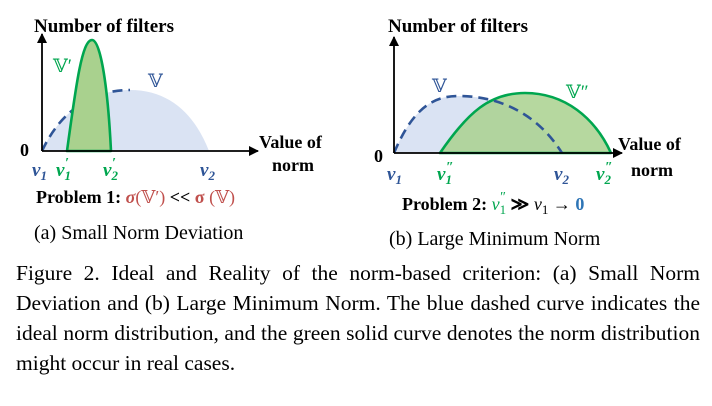  Describe the element at coordinates (561, 175) in the screenshot. I see `panel-b-tick-v2: v2` at that location.